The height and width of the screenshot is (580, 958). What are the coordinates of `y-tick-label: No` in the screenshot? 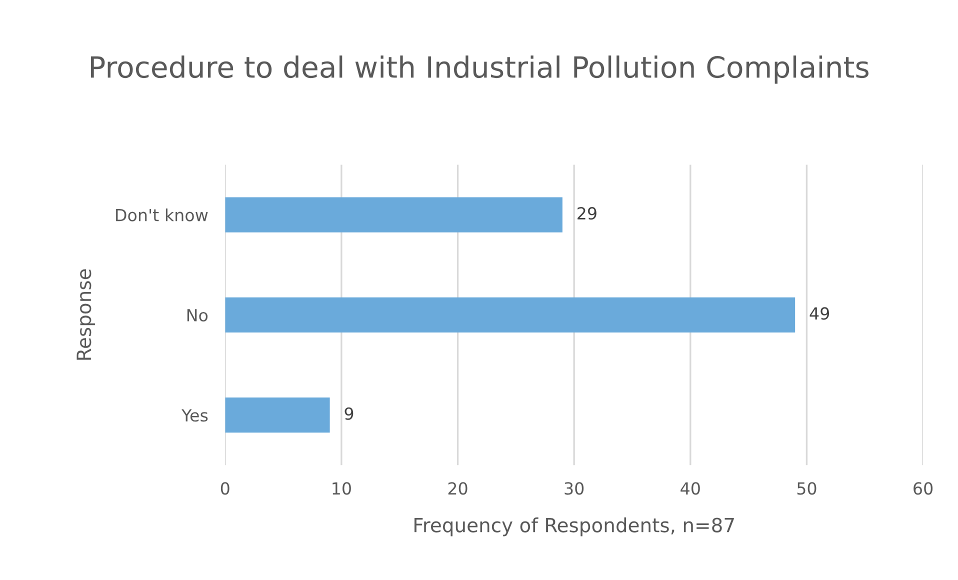 It's located at (197, 315).